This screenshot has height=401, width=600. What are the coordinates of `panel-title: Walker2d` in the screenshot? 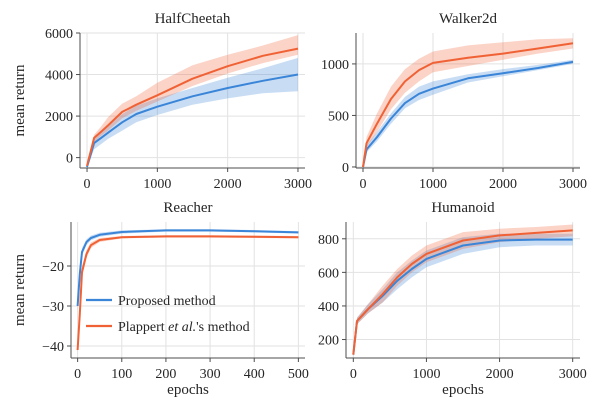 It's located at (468, 19).